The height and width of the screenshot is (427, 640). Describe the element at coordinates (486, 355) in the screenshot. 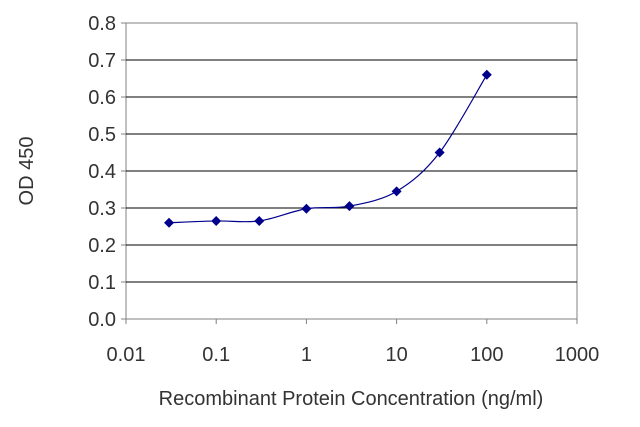

I see `x-tick-label: 100` at that location.